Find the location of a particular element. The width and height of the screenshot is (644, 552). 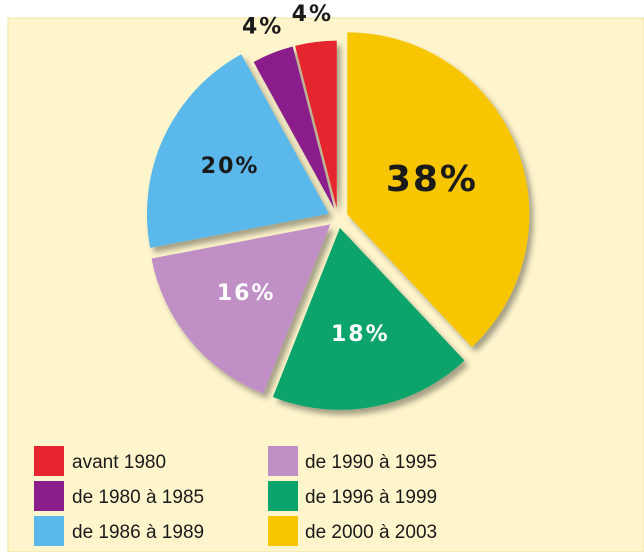

legend-label: de 1980 à 1985 is located at coordinates (138, 497).